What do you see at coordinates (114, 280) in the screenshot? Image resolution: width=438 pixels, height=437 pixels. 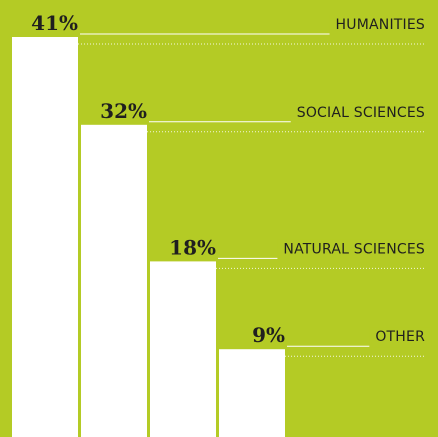 I see `bar-social-sciences` at bounding box center [114, 280].